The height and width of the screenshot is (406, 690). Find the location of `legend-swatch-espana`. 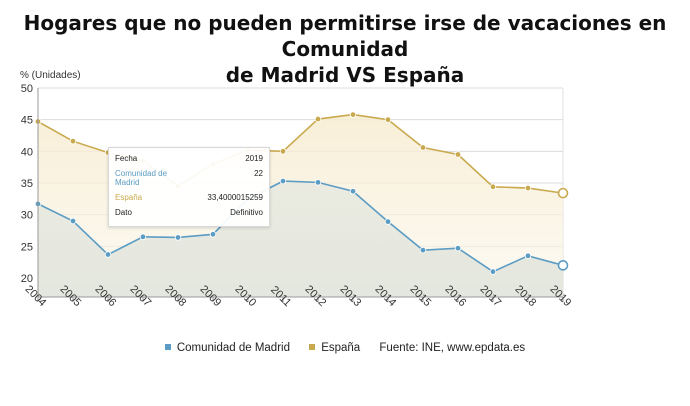

legend-swatch-espana is located at coordinates (312, 346).